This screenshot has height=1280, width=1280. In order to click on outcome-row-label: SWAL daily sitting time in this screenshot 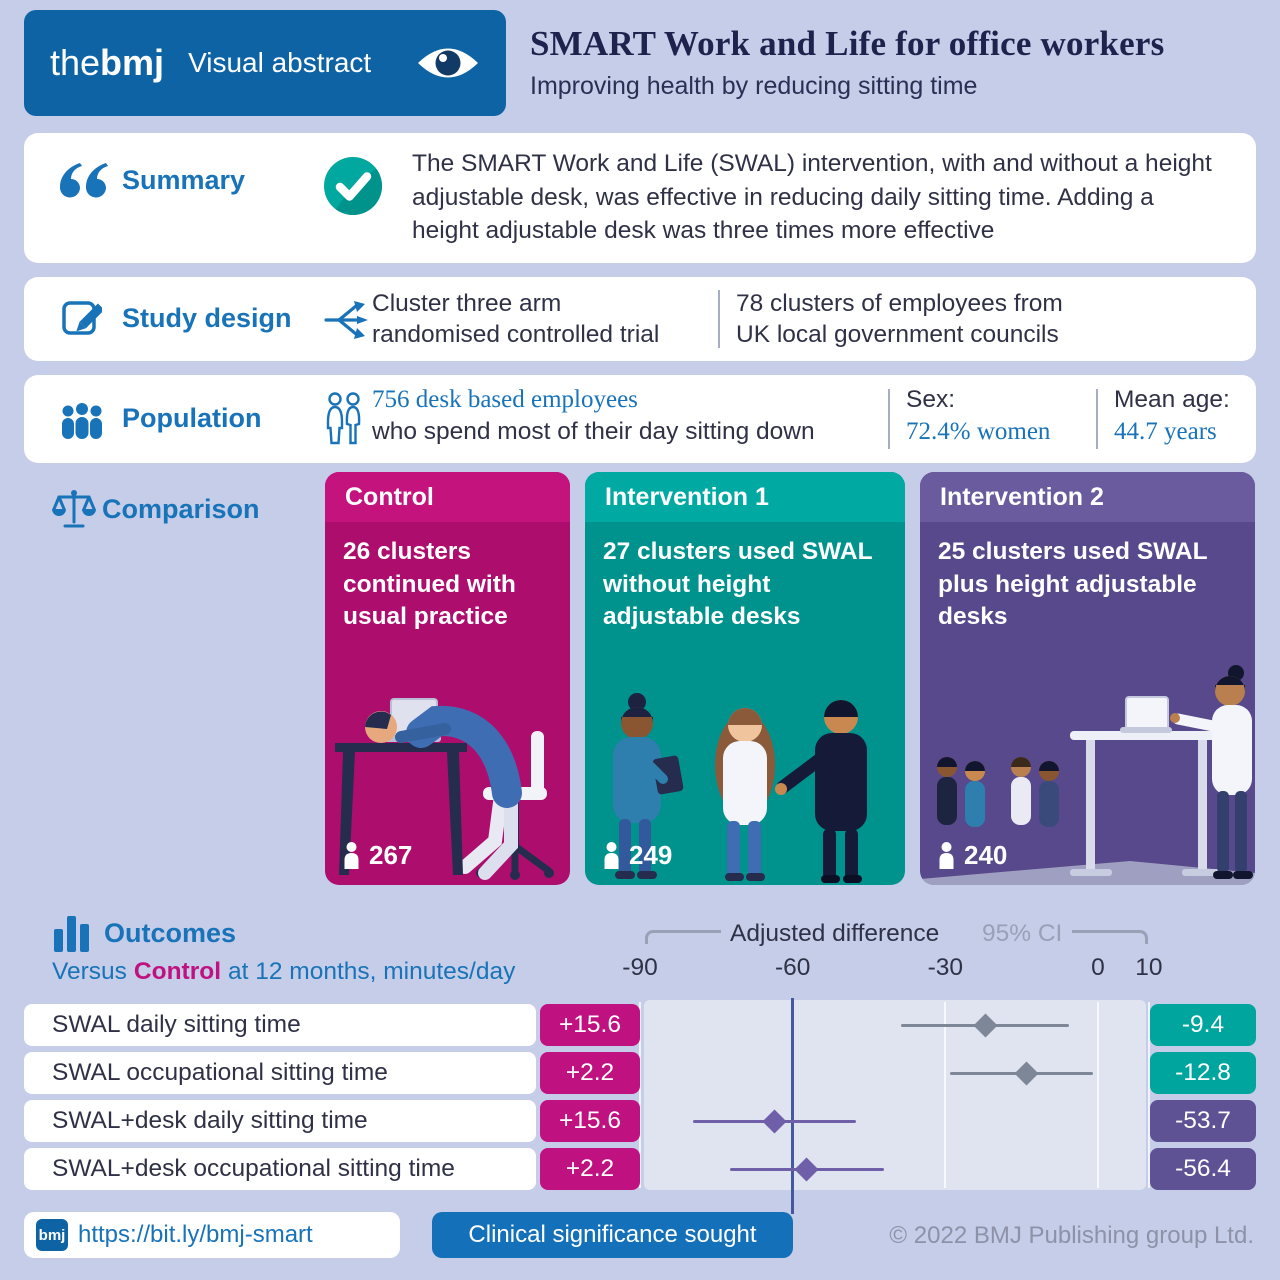, I will do `click(280, 1025)`.